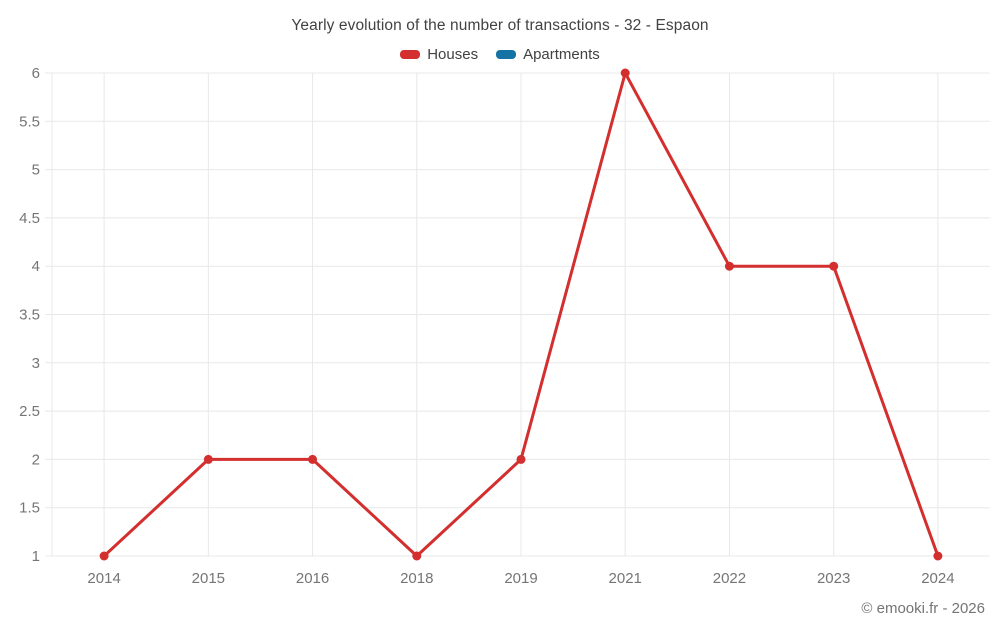 The image size is (1000, 625). What do you see at coordinates (36, 266) in the screenshot?
I see `y-tick-label: 4` at bounding box center [36, 266].